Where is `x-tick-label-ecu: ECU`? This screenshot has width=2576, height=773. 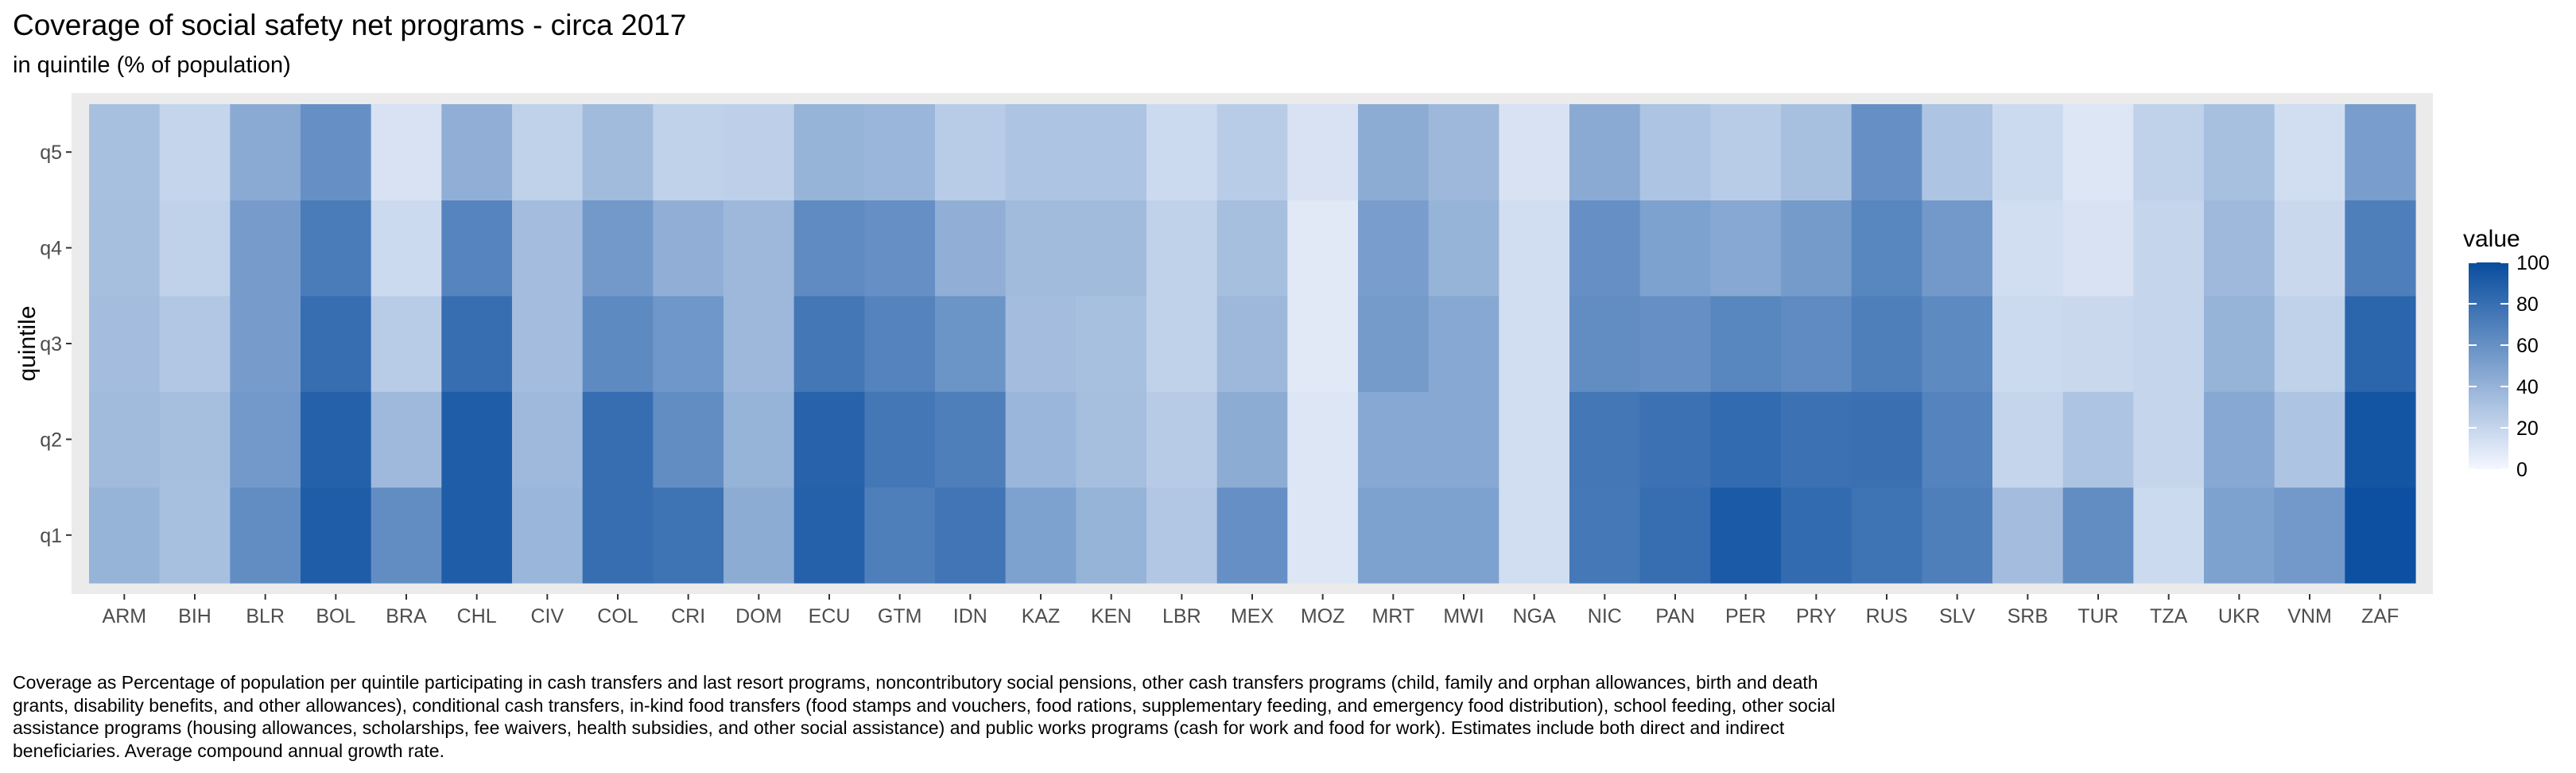
x-tick-label-ecu: ECU is located at coordinates (830, 616).